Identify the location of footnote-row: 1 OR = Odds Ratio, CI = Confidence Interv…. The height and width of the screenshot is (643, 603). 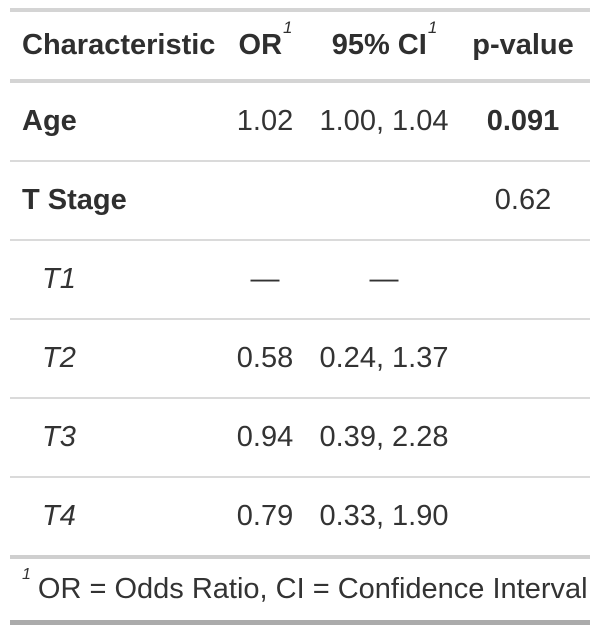
(300, 589).